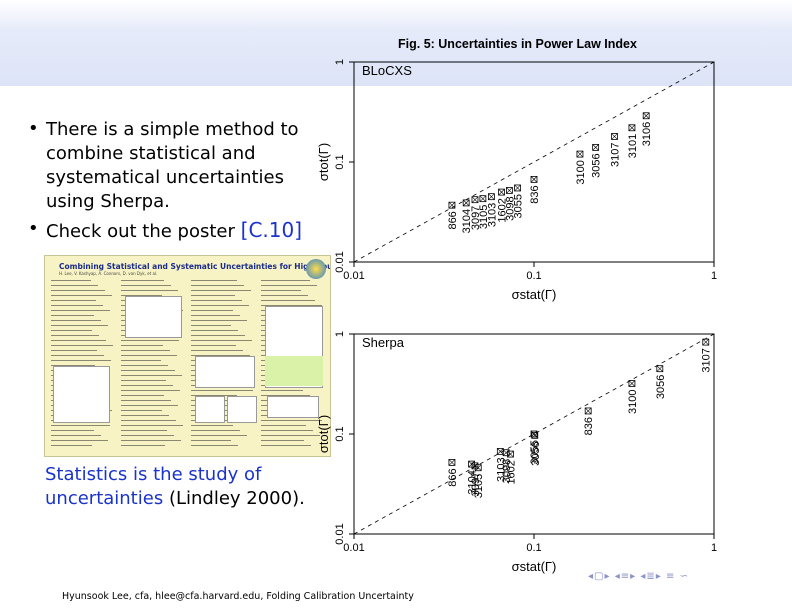  I want to click on panel-label: Sherpa, so click(383, 342).